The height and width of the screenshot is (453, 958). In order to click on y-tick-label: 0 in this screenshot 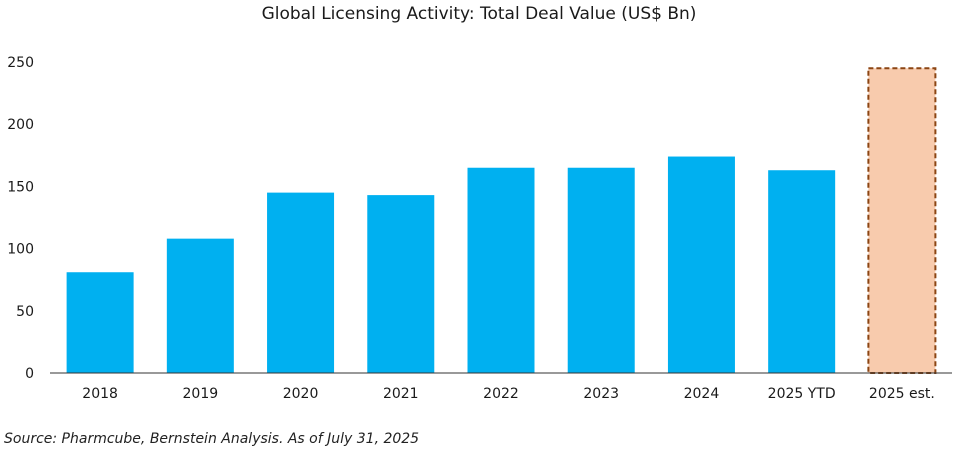, I will do `click(29, 374)`.